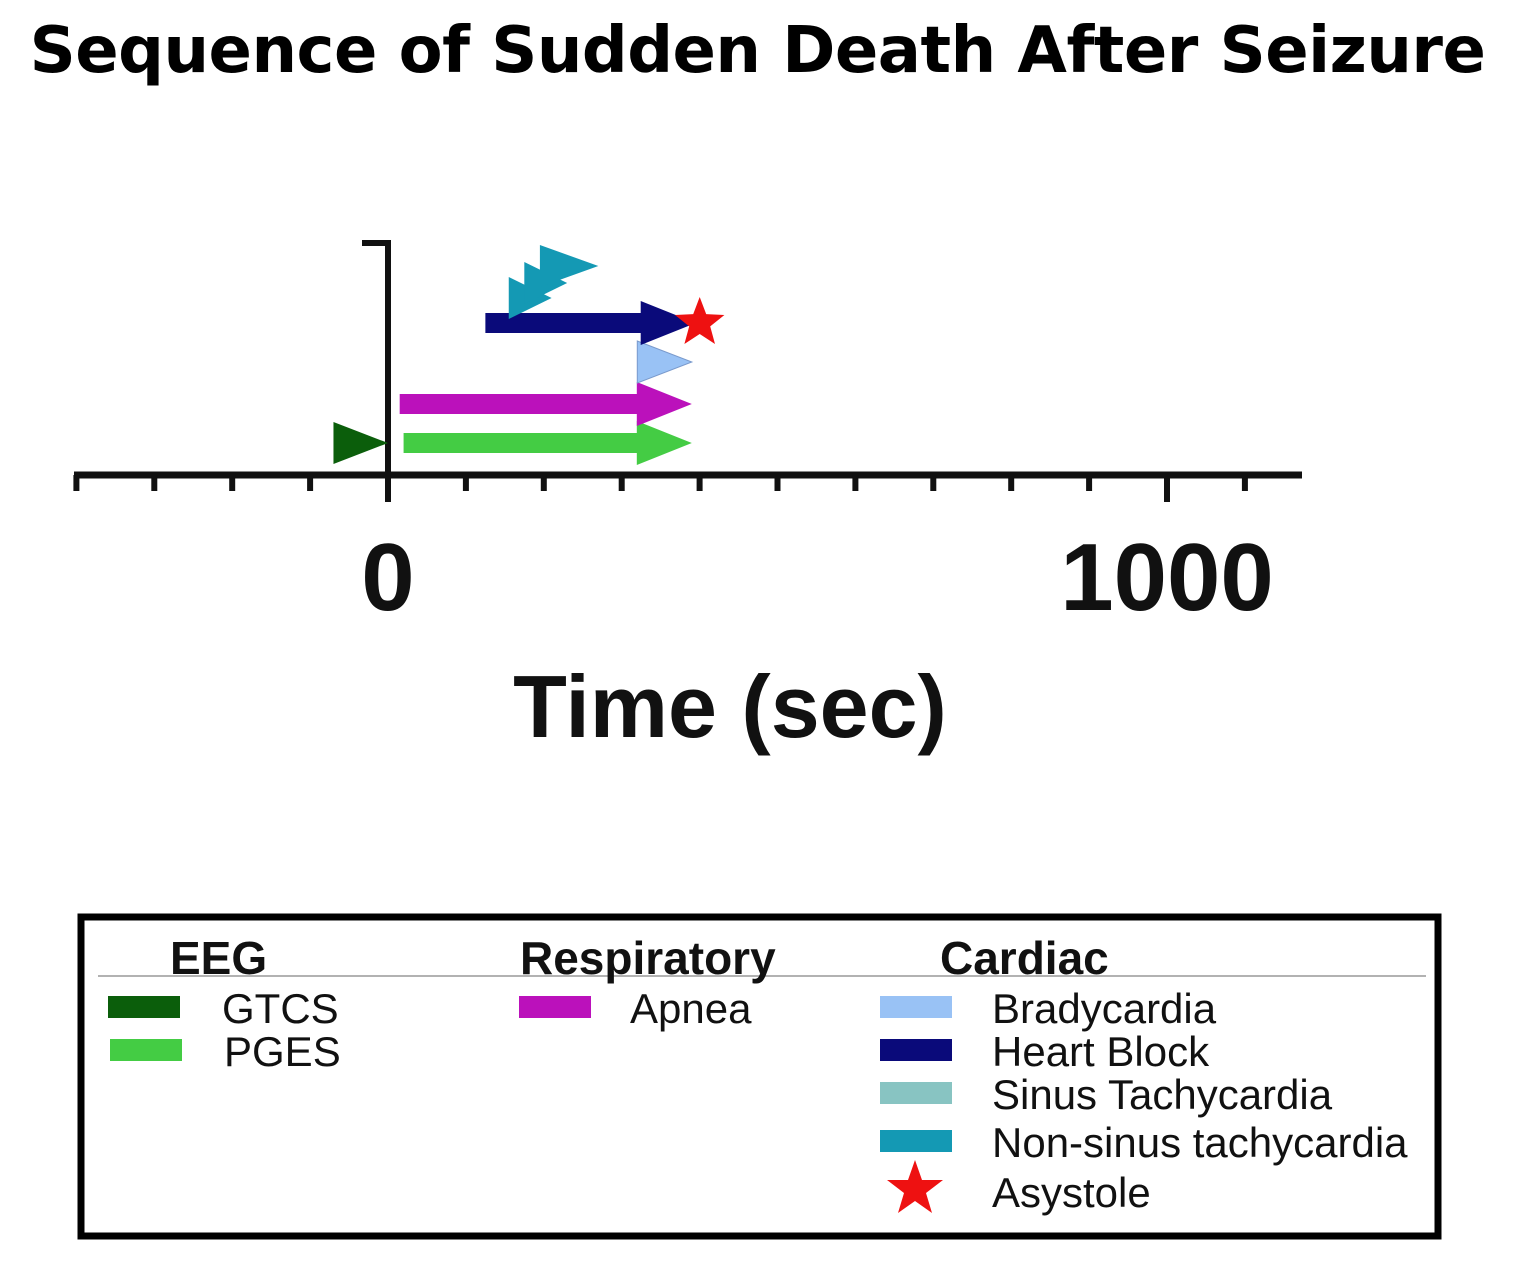  I want to click on legend-swatch-heart-block, so click(916, 1050).